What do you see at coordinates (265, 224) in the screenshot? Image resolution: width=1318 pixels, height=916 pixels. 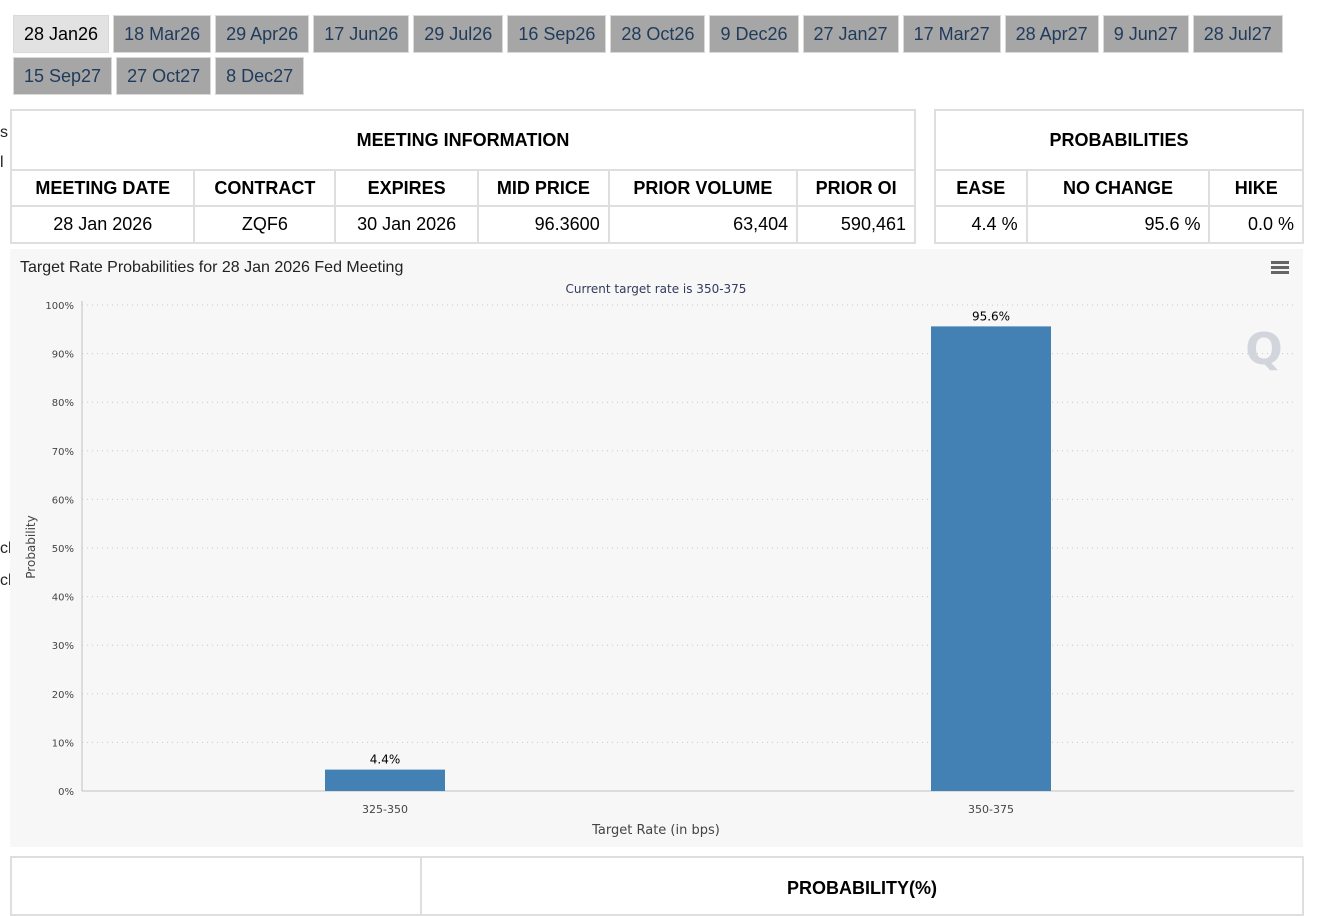 I see `contract-value: ZQF6` at bounding box center [265, 224].